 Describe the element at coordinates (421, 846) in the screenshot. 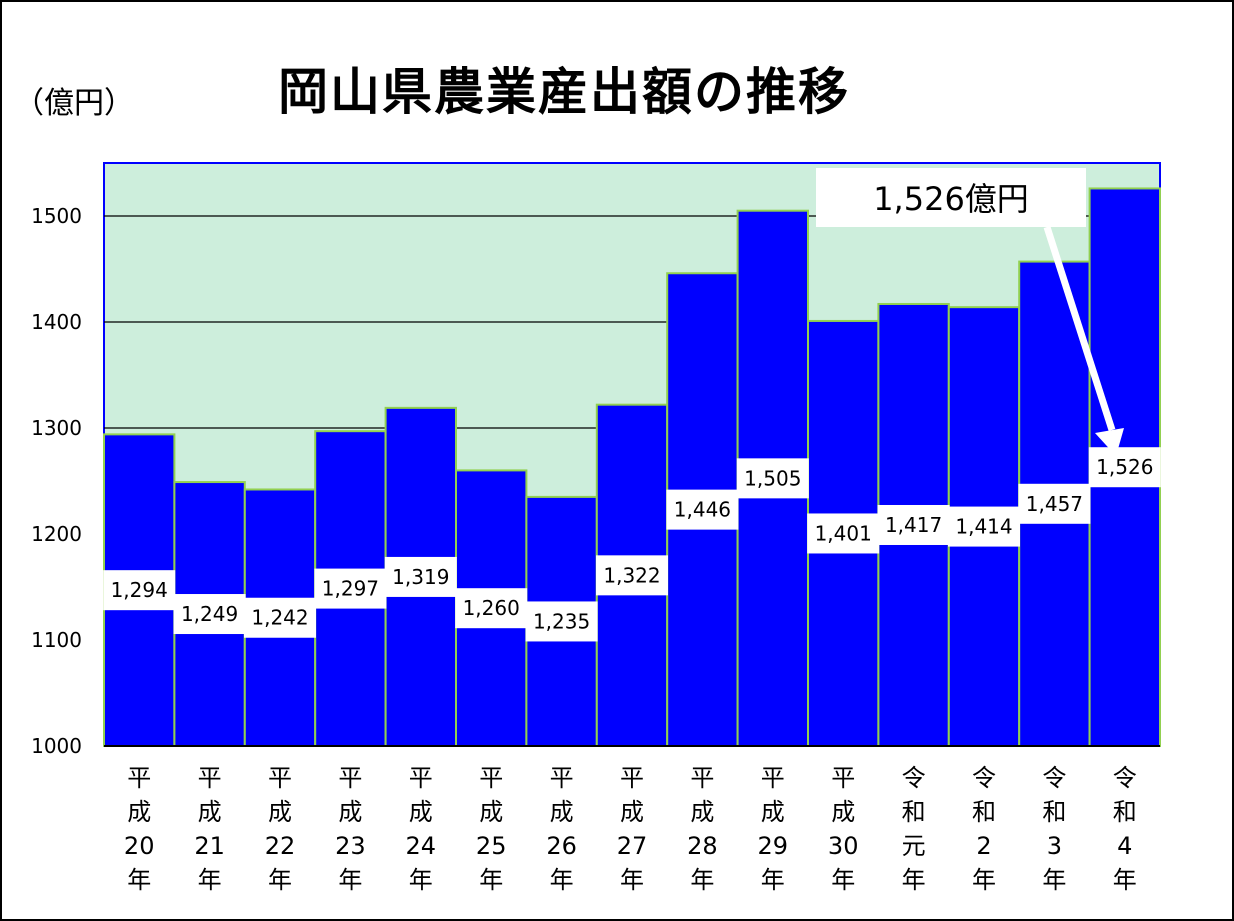

I see `x-tick-label: 24` at that location.